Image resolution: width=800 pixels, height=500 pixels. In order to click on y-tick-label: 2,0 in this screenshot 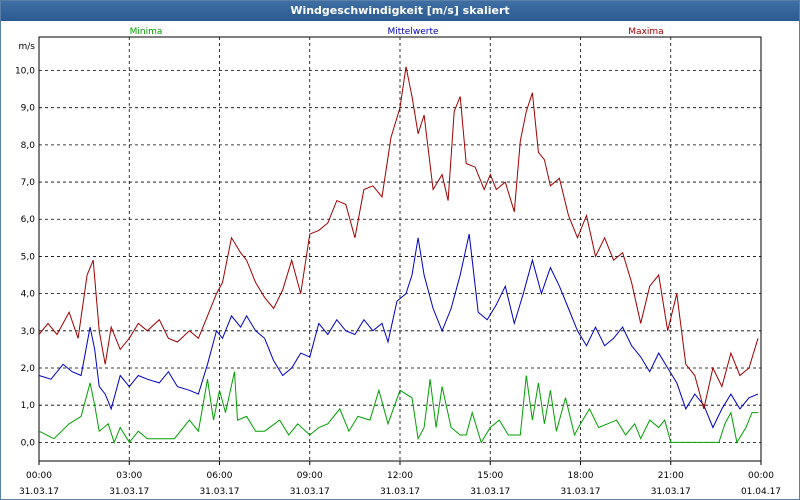, I will do `click(28, 369)`.